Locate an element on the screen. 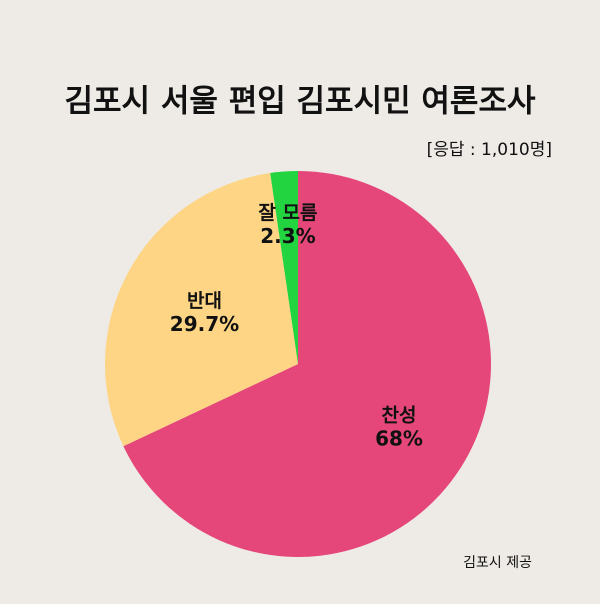  slice-label: 반대 is located at coordinates (204, 301).